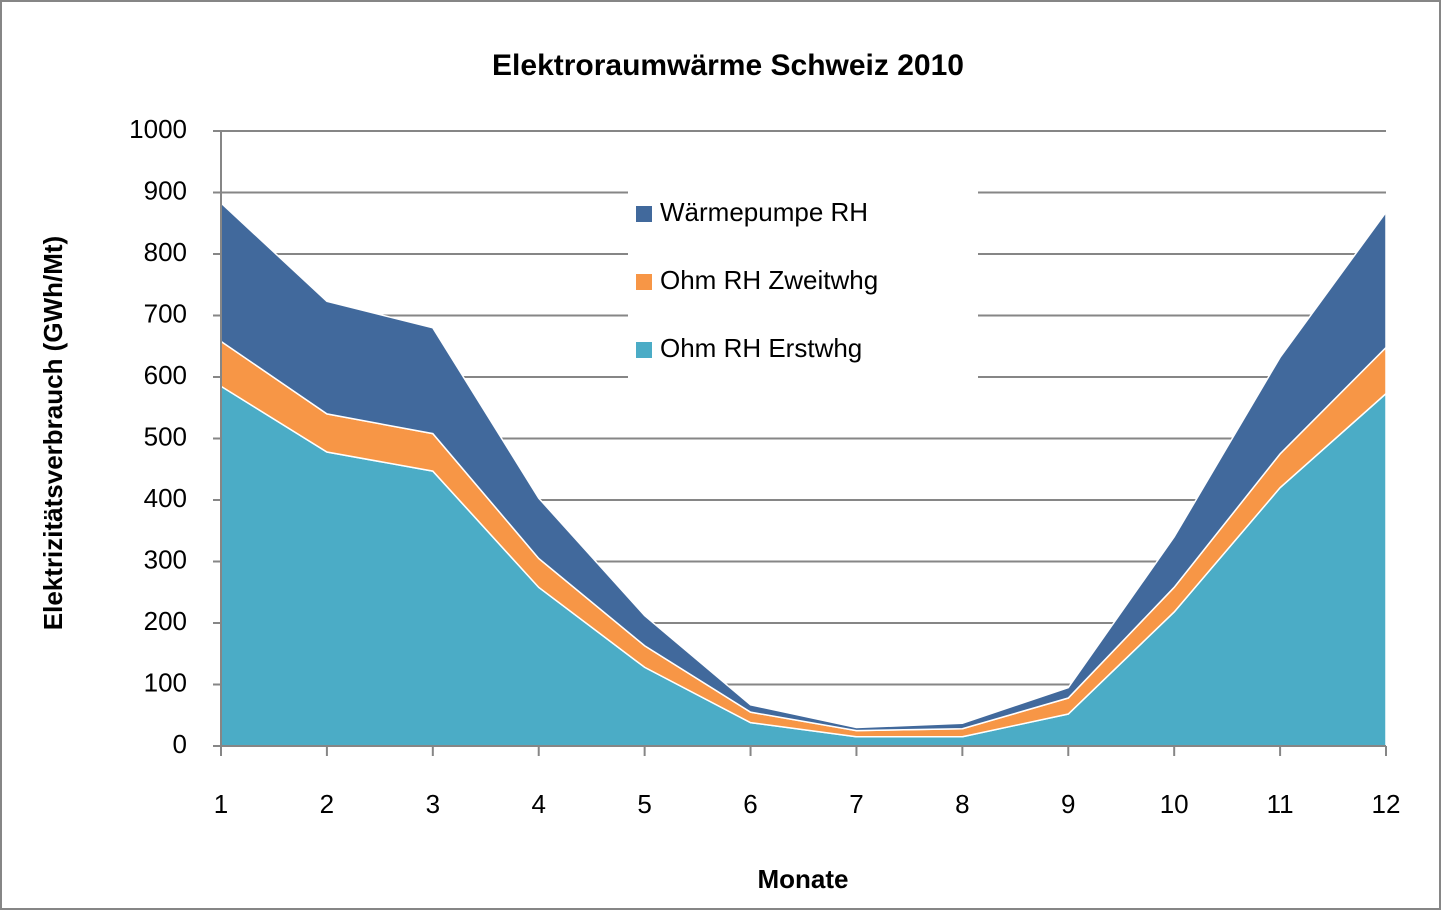 Image resolution: width=1441 pixels, height=910 pixels. Describe the element at coordinates (769, 280) in the screenshot. I see `legend-label: Ohm RH Zweitwhg` at that location.